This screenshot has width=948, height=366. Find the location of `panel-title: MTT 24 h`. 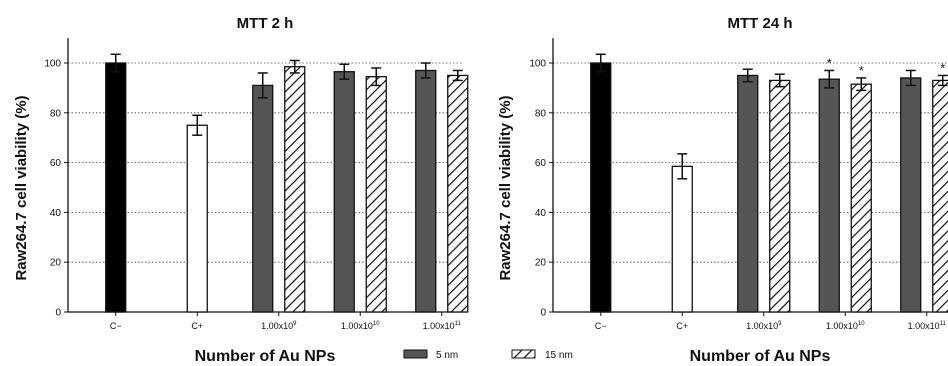

panel-title: MTT 24 h is located at coordinates (759, 23).